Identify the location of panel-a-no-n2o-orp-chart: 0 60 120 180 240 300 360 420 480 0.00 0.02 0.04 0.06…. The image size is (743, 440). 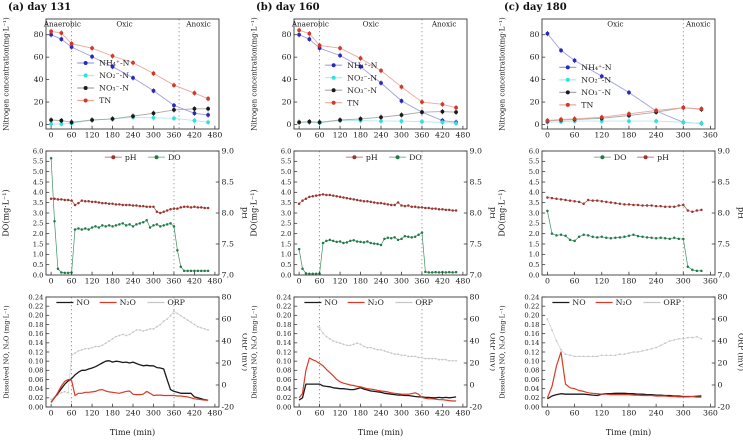
(124, 366).